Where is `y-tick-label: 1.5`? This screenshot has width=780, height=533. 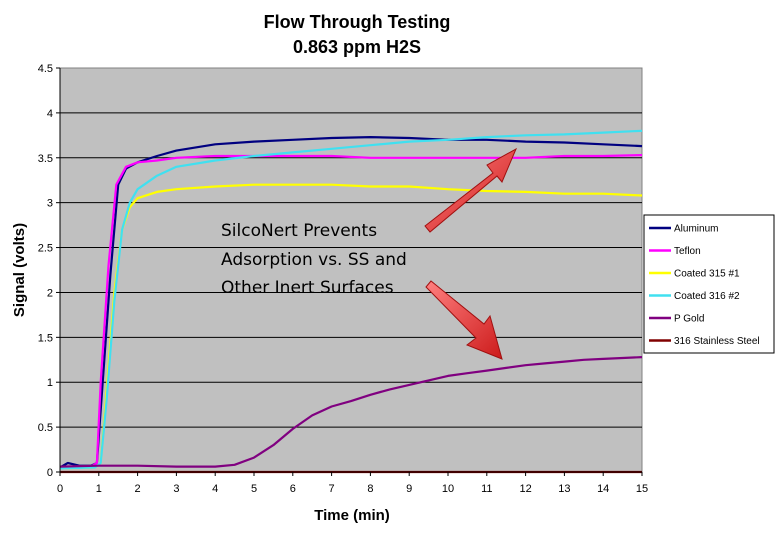
y-tick-label: 1.5 is located at coordinates (45, 338).